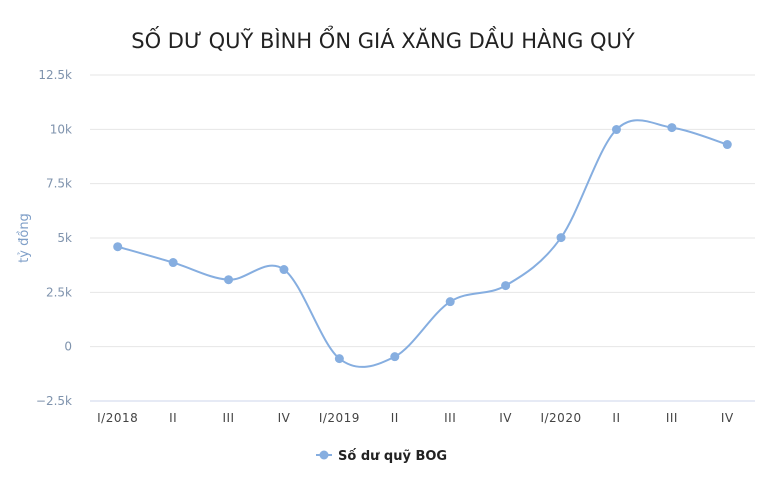  What do you see at coordinates (59, 292) in the screenshot?
I see `y-tick-label: 2.5k` at bounding box center [59, 292].